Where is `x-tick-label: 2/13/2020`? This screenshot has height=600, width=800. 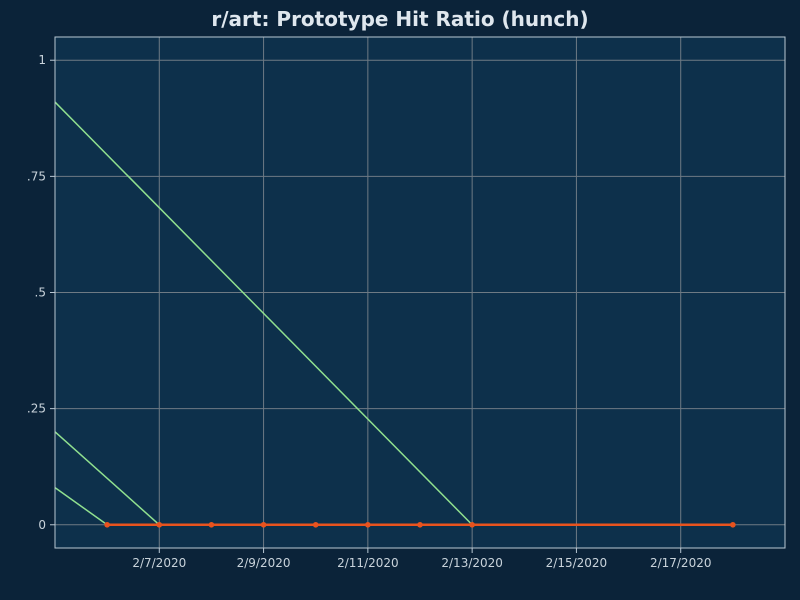 x-tick-label: 2/13/2020 is located at coordinates (472, 563).